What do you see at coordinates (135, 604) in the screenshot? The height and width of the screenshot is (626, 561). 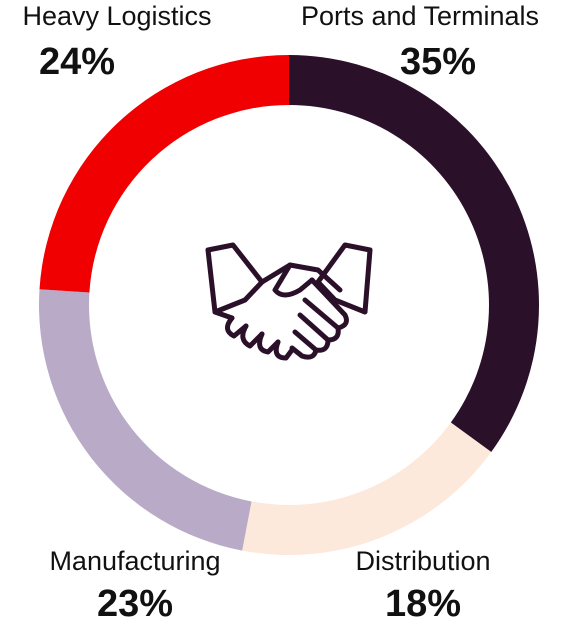 I see `value-label: 23%` at bounding box center [135, 604].